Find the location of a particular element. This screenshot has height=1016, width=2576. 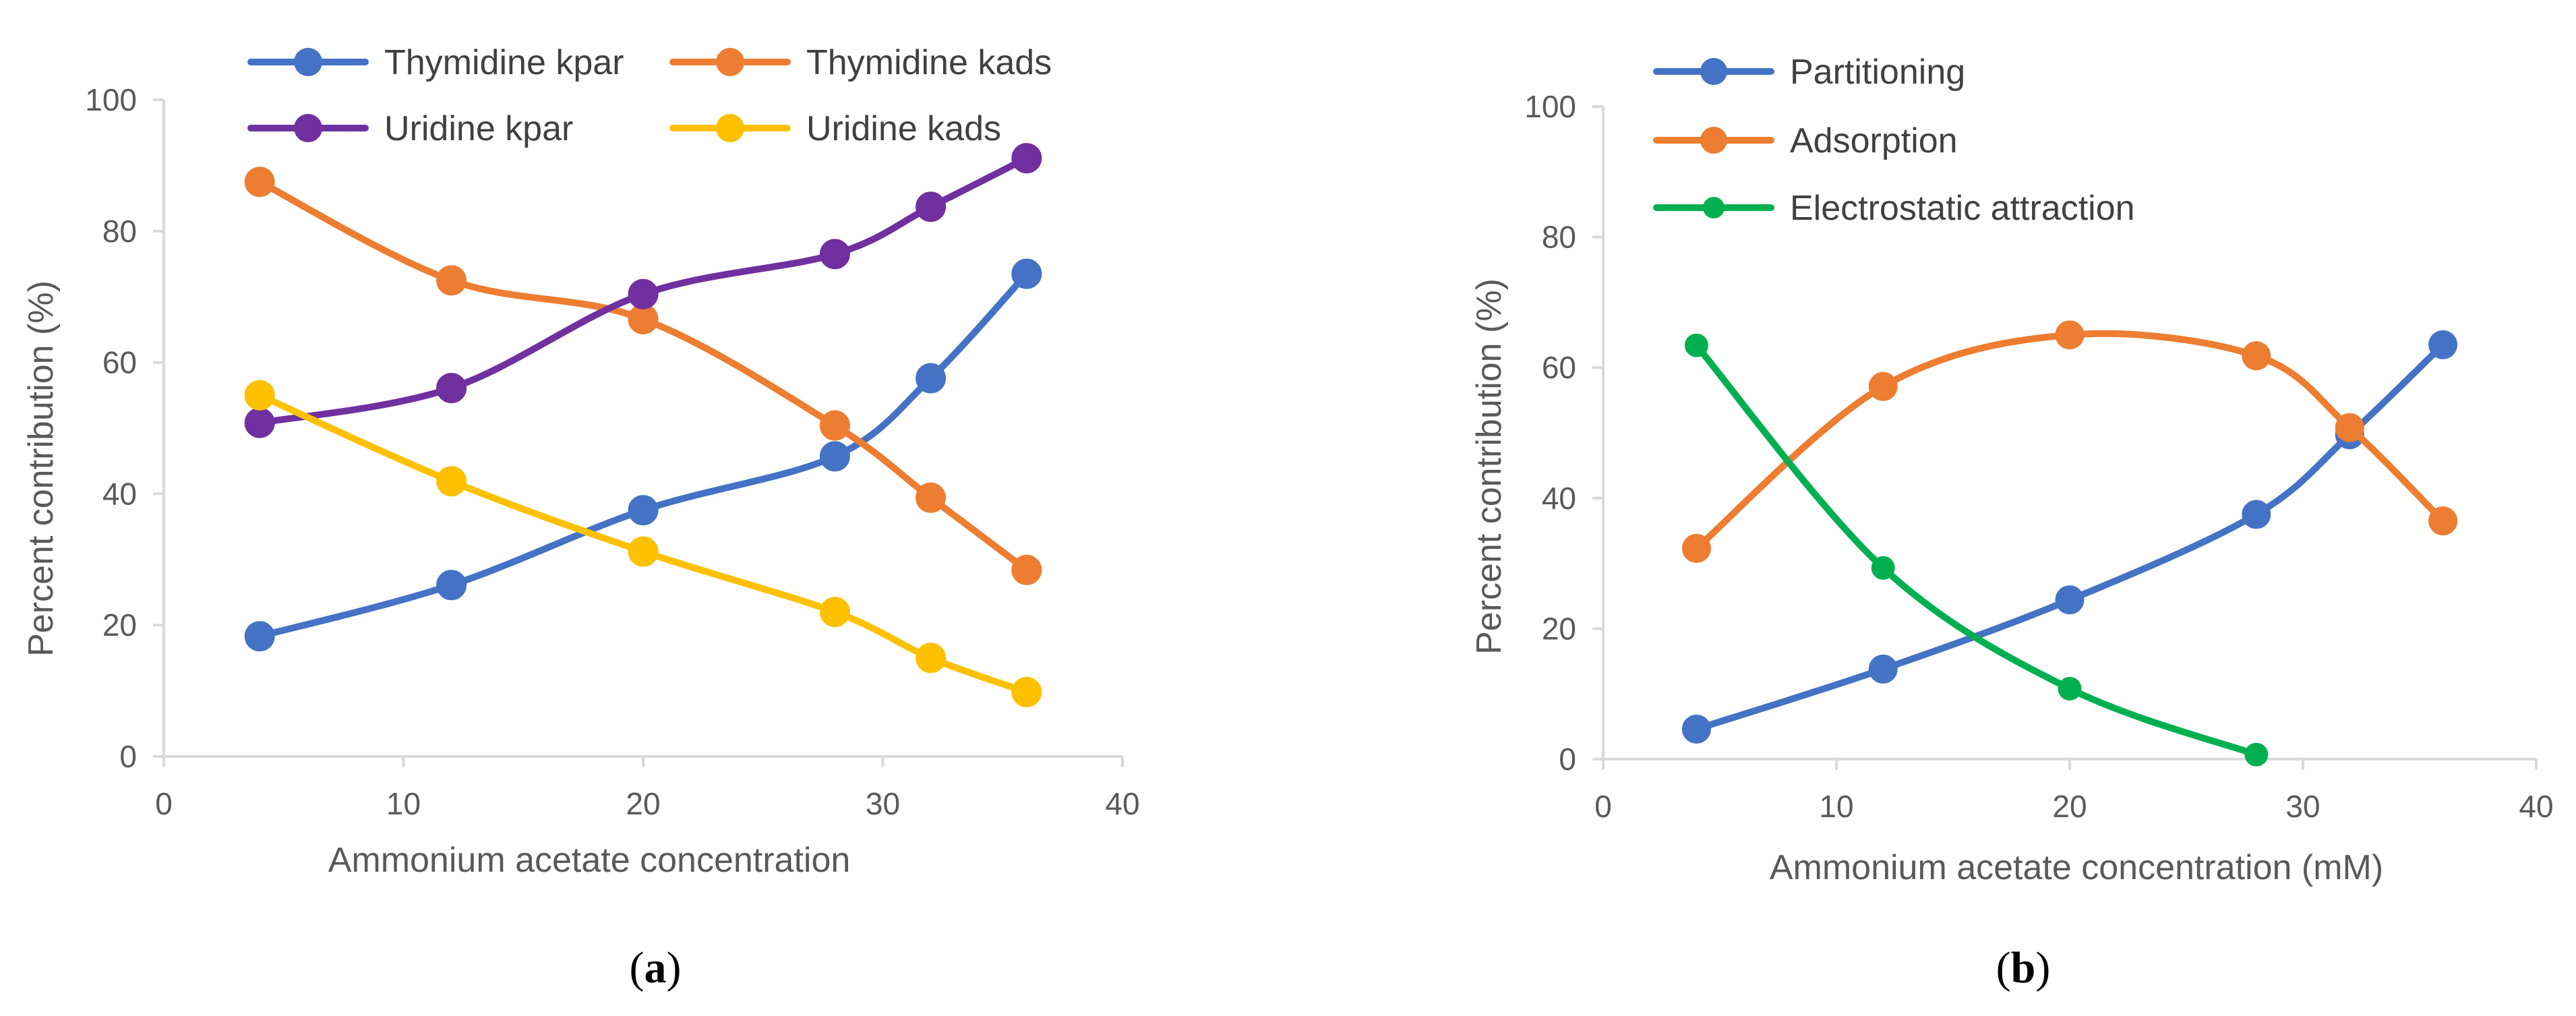

series-line-partitioning is located at coordinates (2070, 537).